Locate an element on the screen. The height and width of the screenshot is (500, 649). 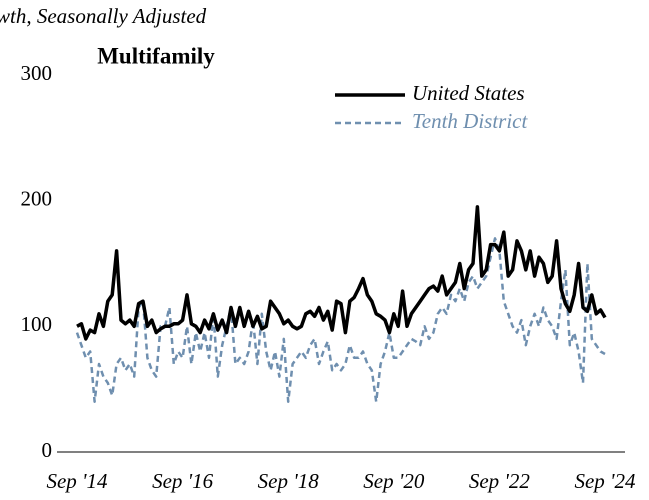
y-tick-label: 200 is located at coordinates (37, 198).